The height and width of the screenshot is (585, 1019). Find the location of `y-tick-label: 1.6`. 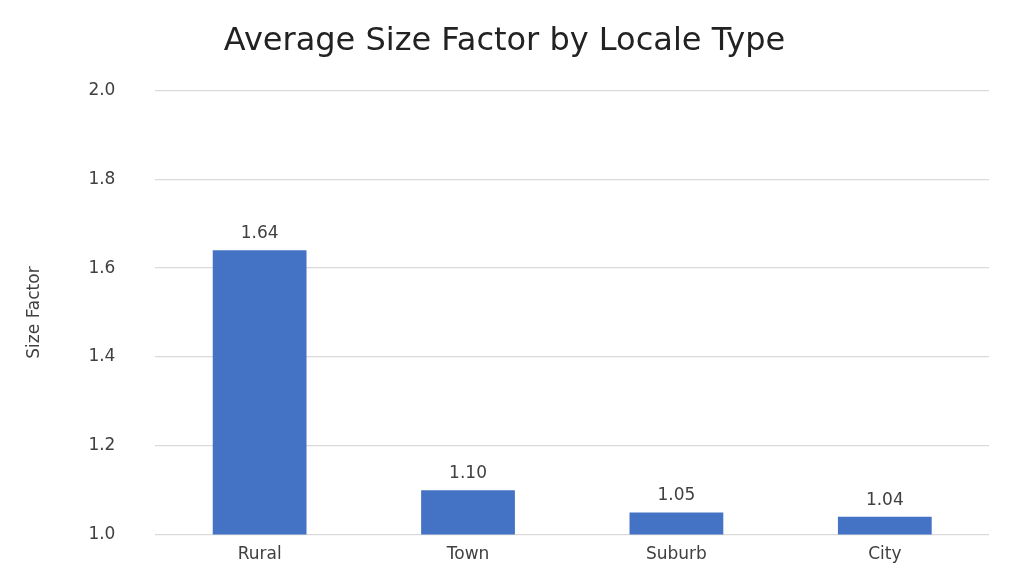

y-tick-label: 1.6 is located at coordinates (102, 266).